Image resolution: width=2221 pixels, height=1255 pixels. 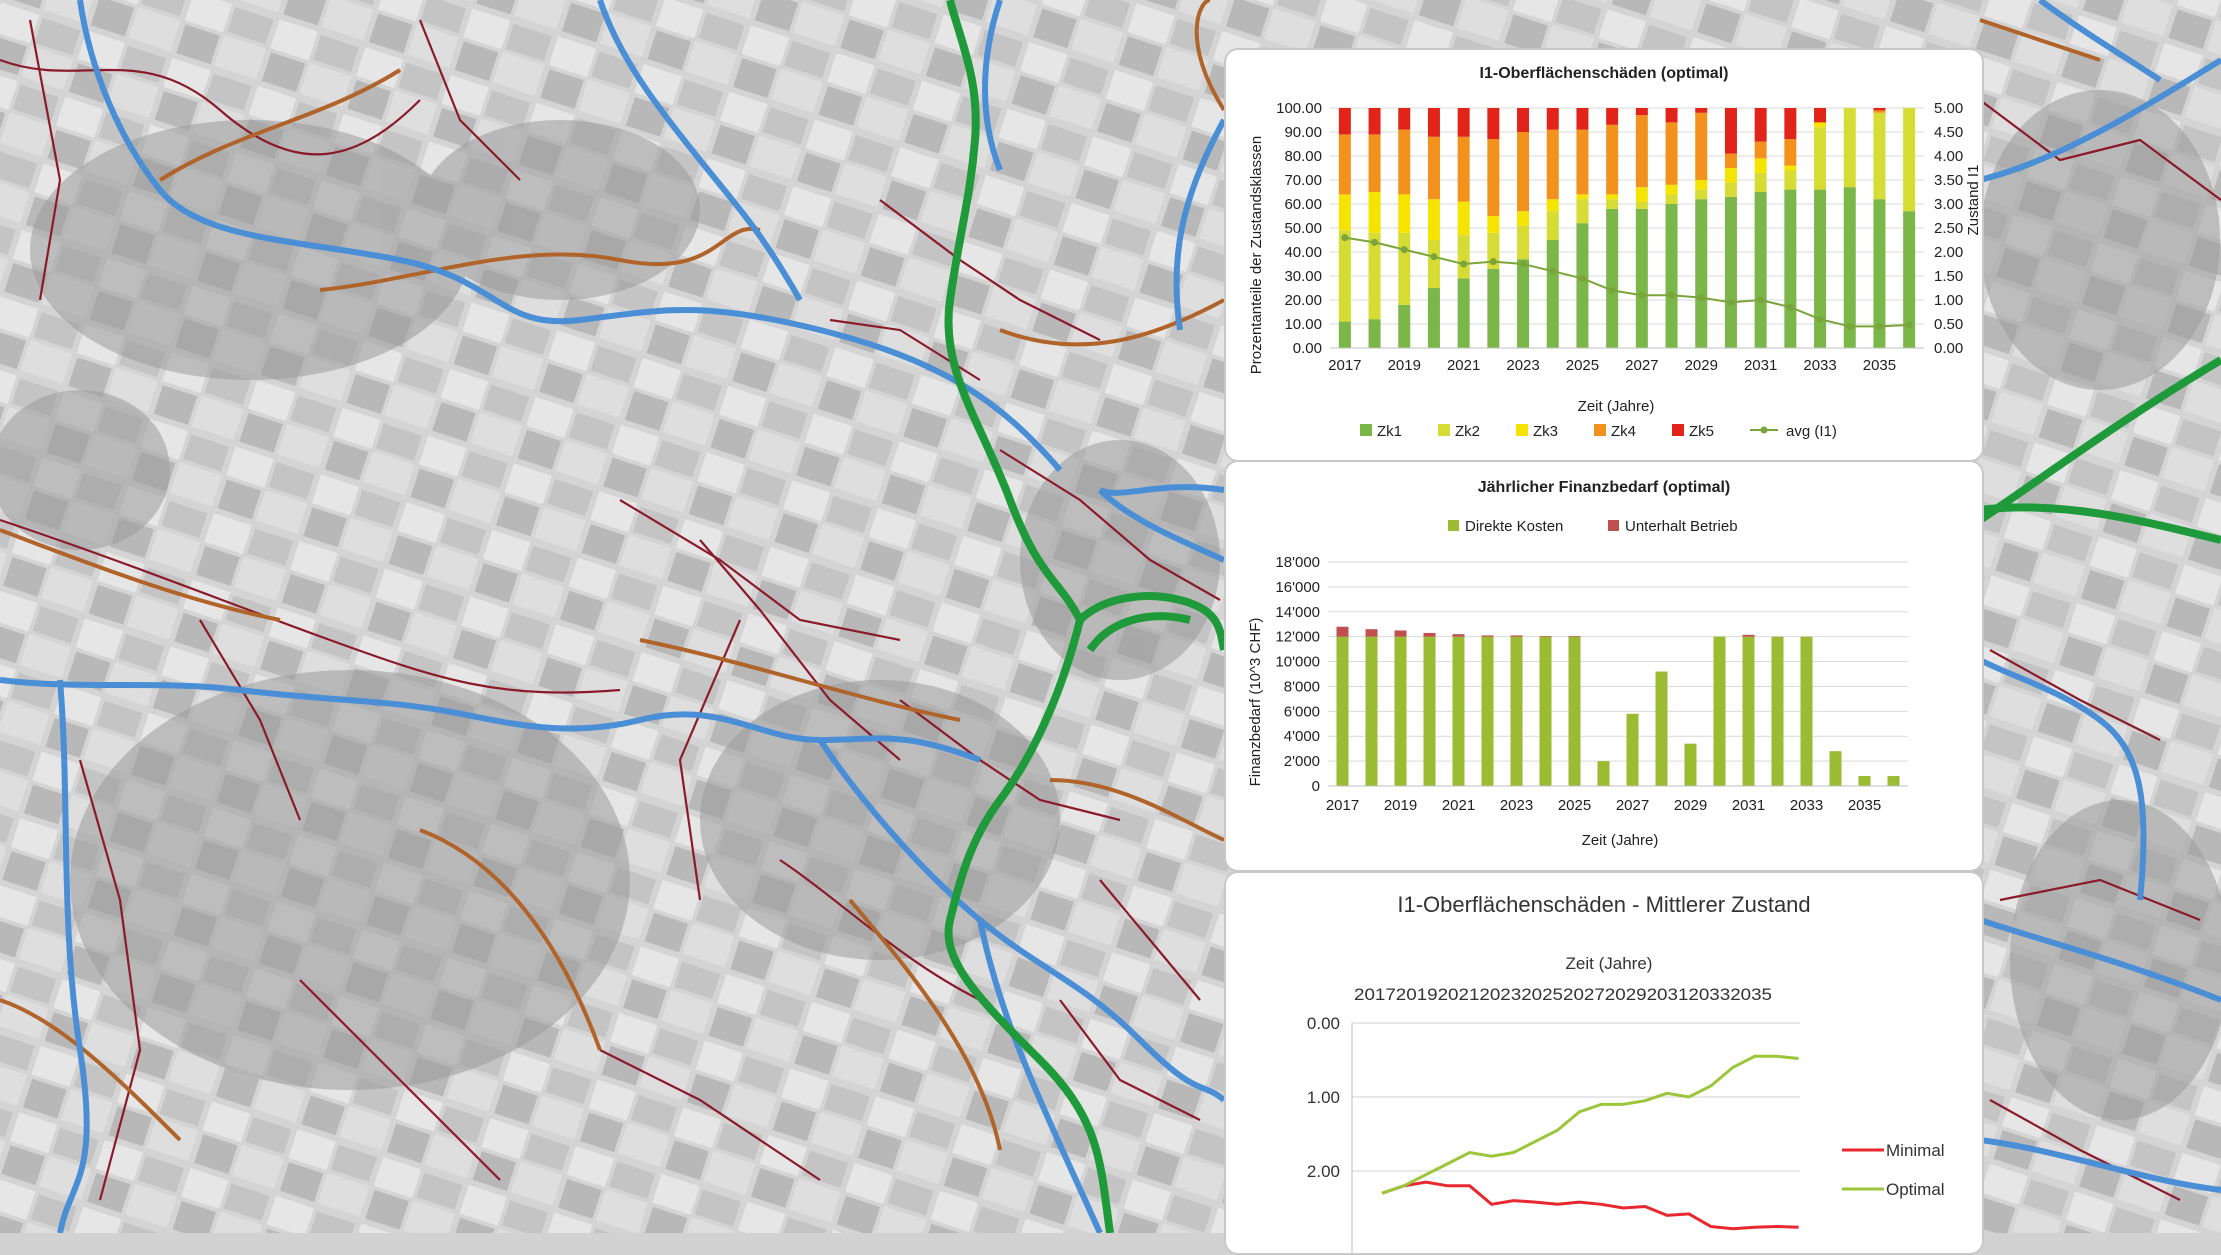 What do you see at coordinates (1262, 1252) in the screenshot?
I see `y-axis-label: ustand` at bounding box center [1262, 1252].